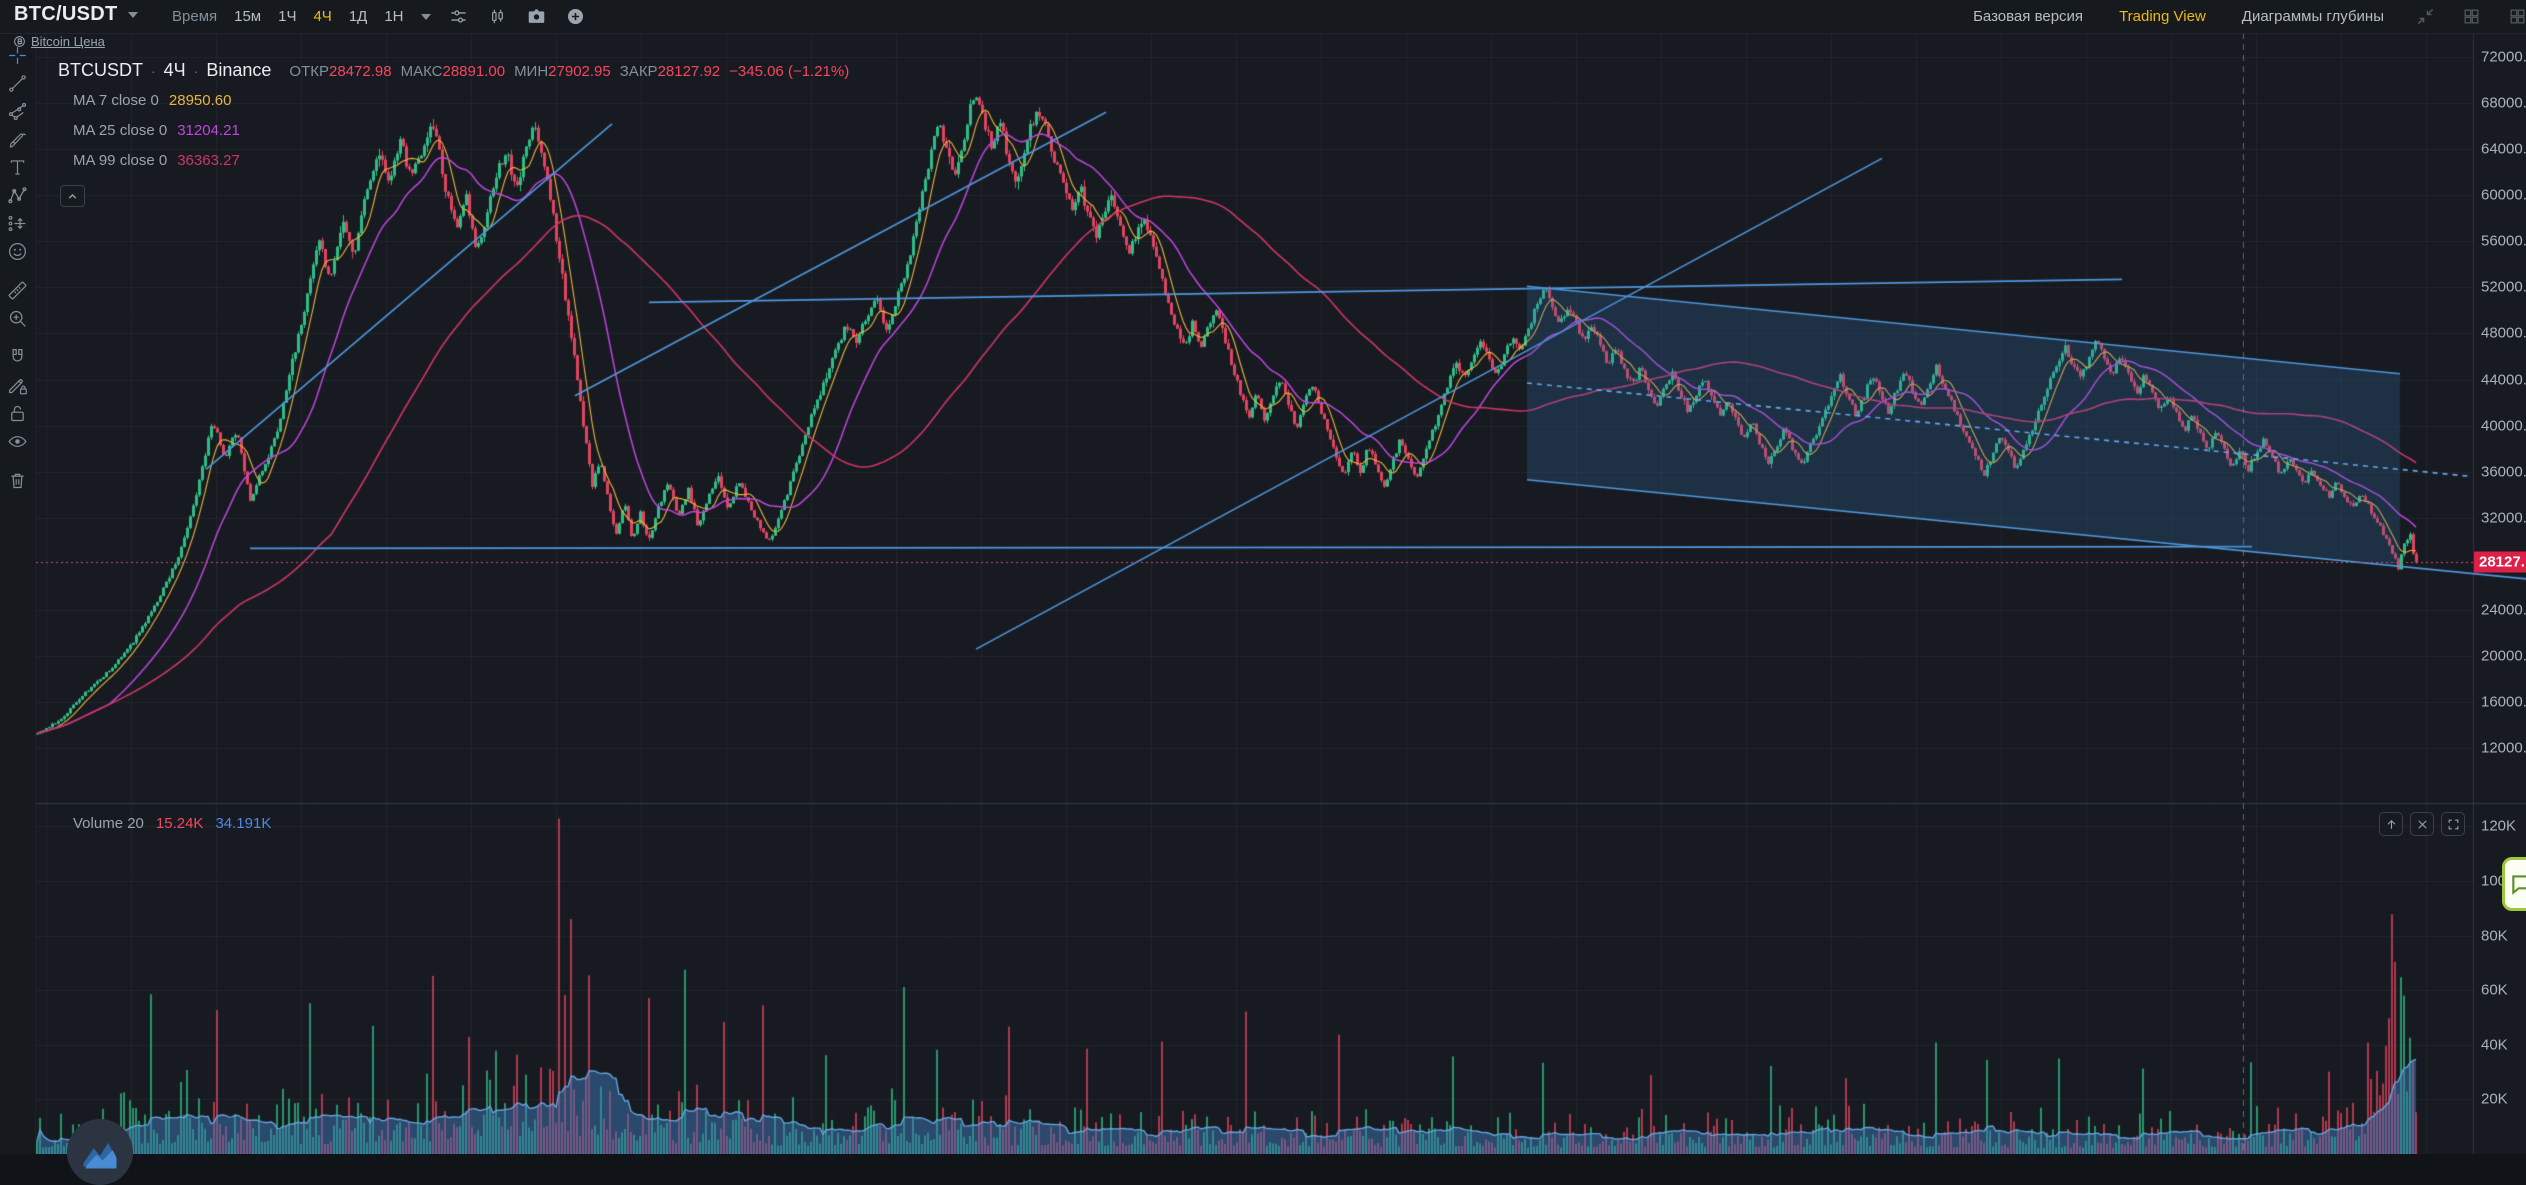  I want to click on add-indicator-icon, so click(576, 17).